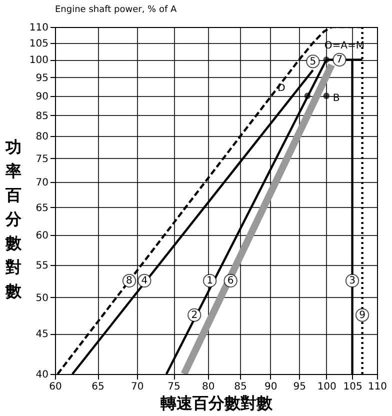  What do you see at coordinates (38, 44) in the screenshot?
I see `y-tick-label: 105` at bounding box center [38, 44].